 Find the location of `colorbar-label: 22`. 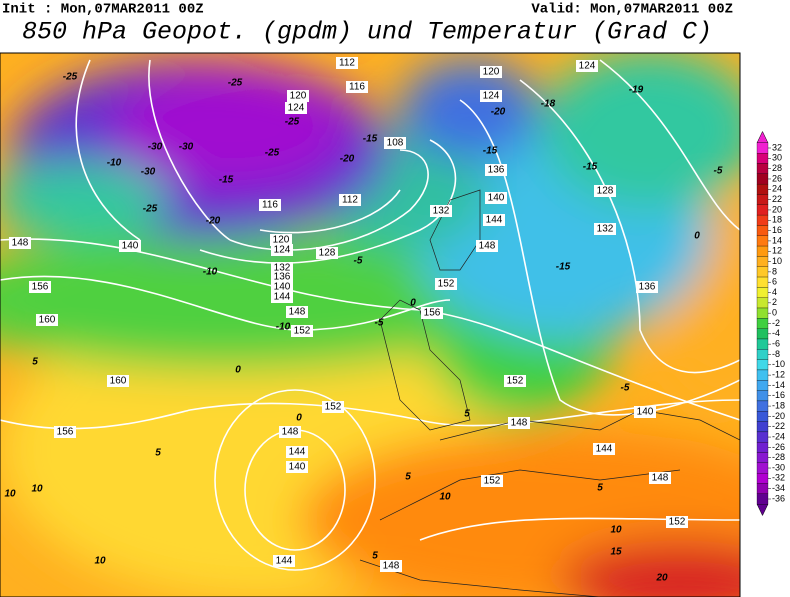

colorbar-label: 22 is located at coordinates (777, 199).